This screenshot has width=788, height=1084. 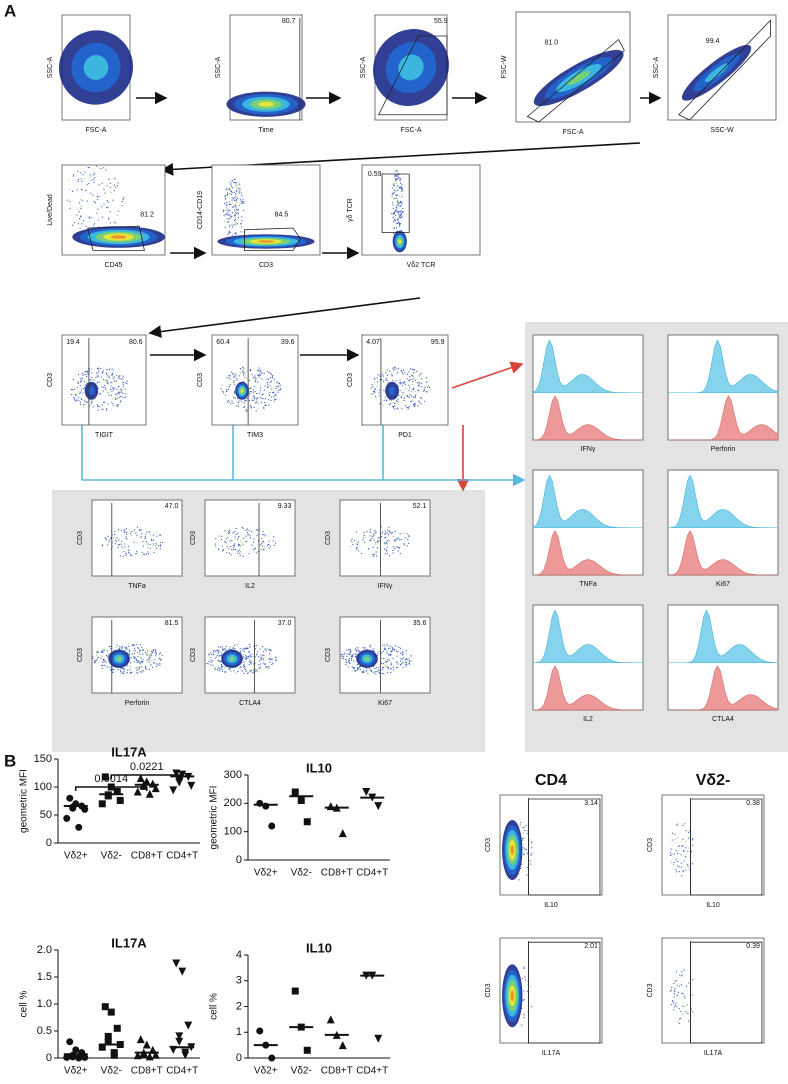 I want to click on y-axis-label: SSC-A, so click(x=50, y=67).